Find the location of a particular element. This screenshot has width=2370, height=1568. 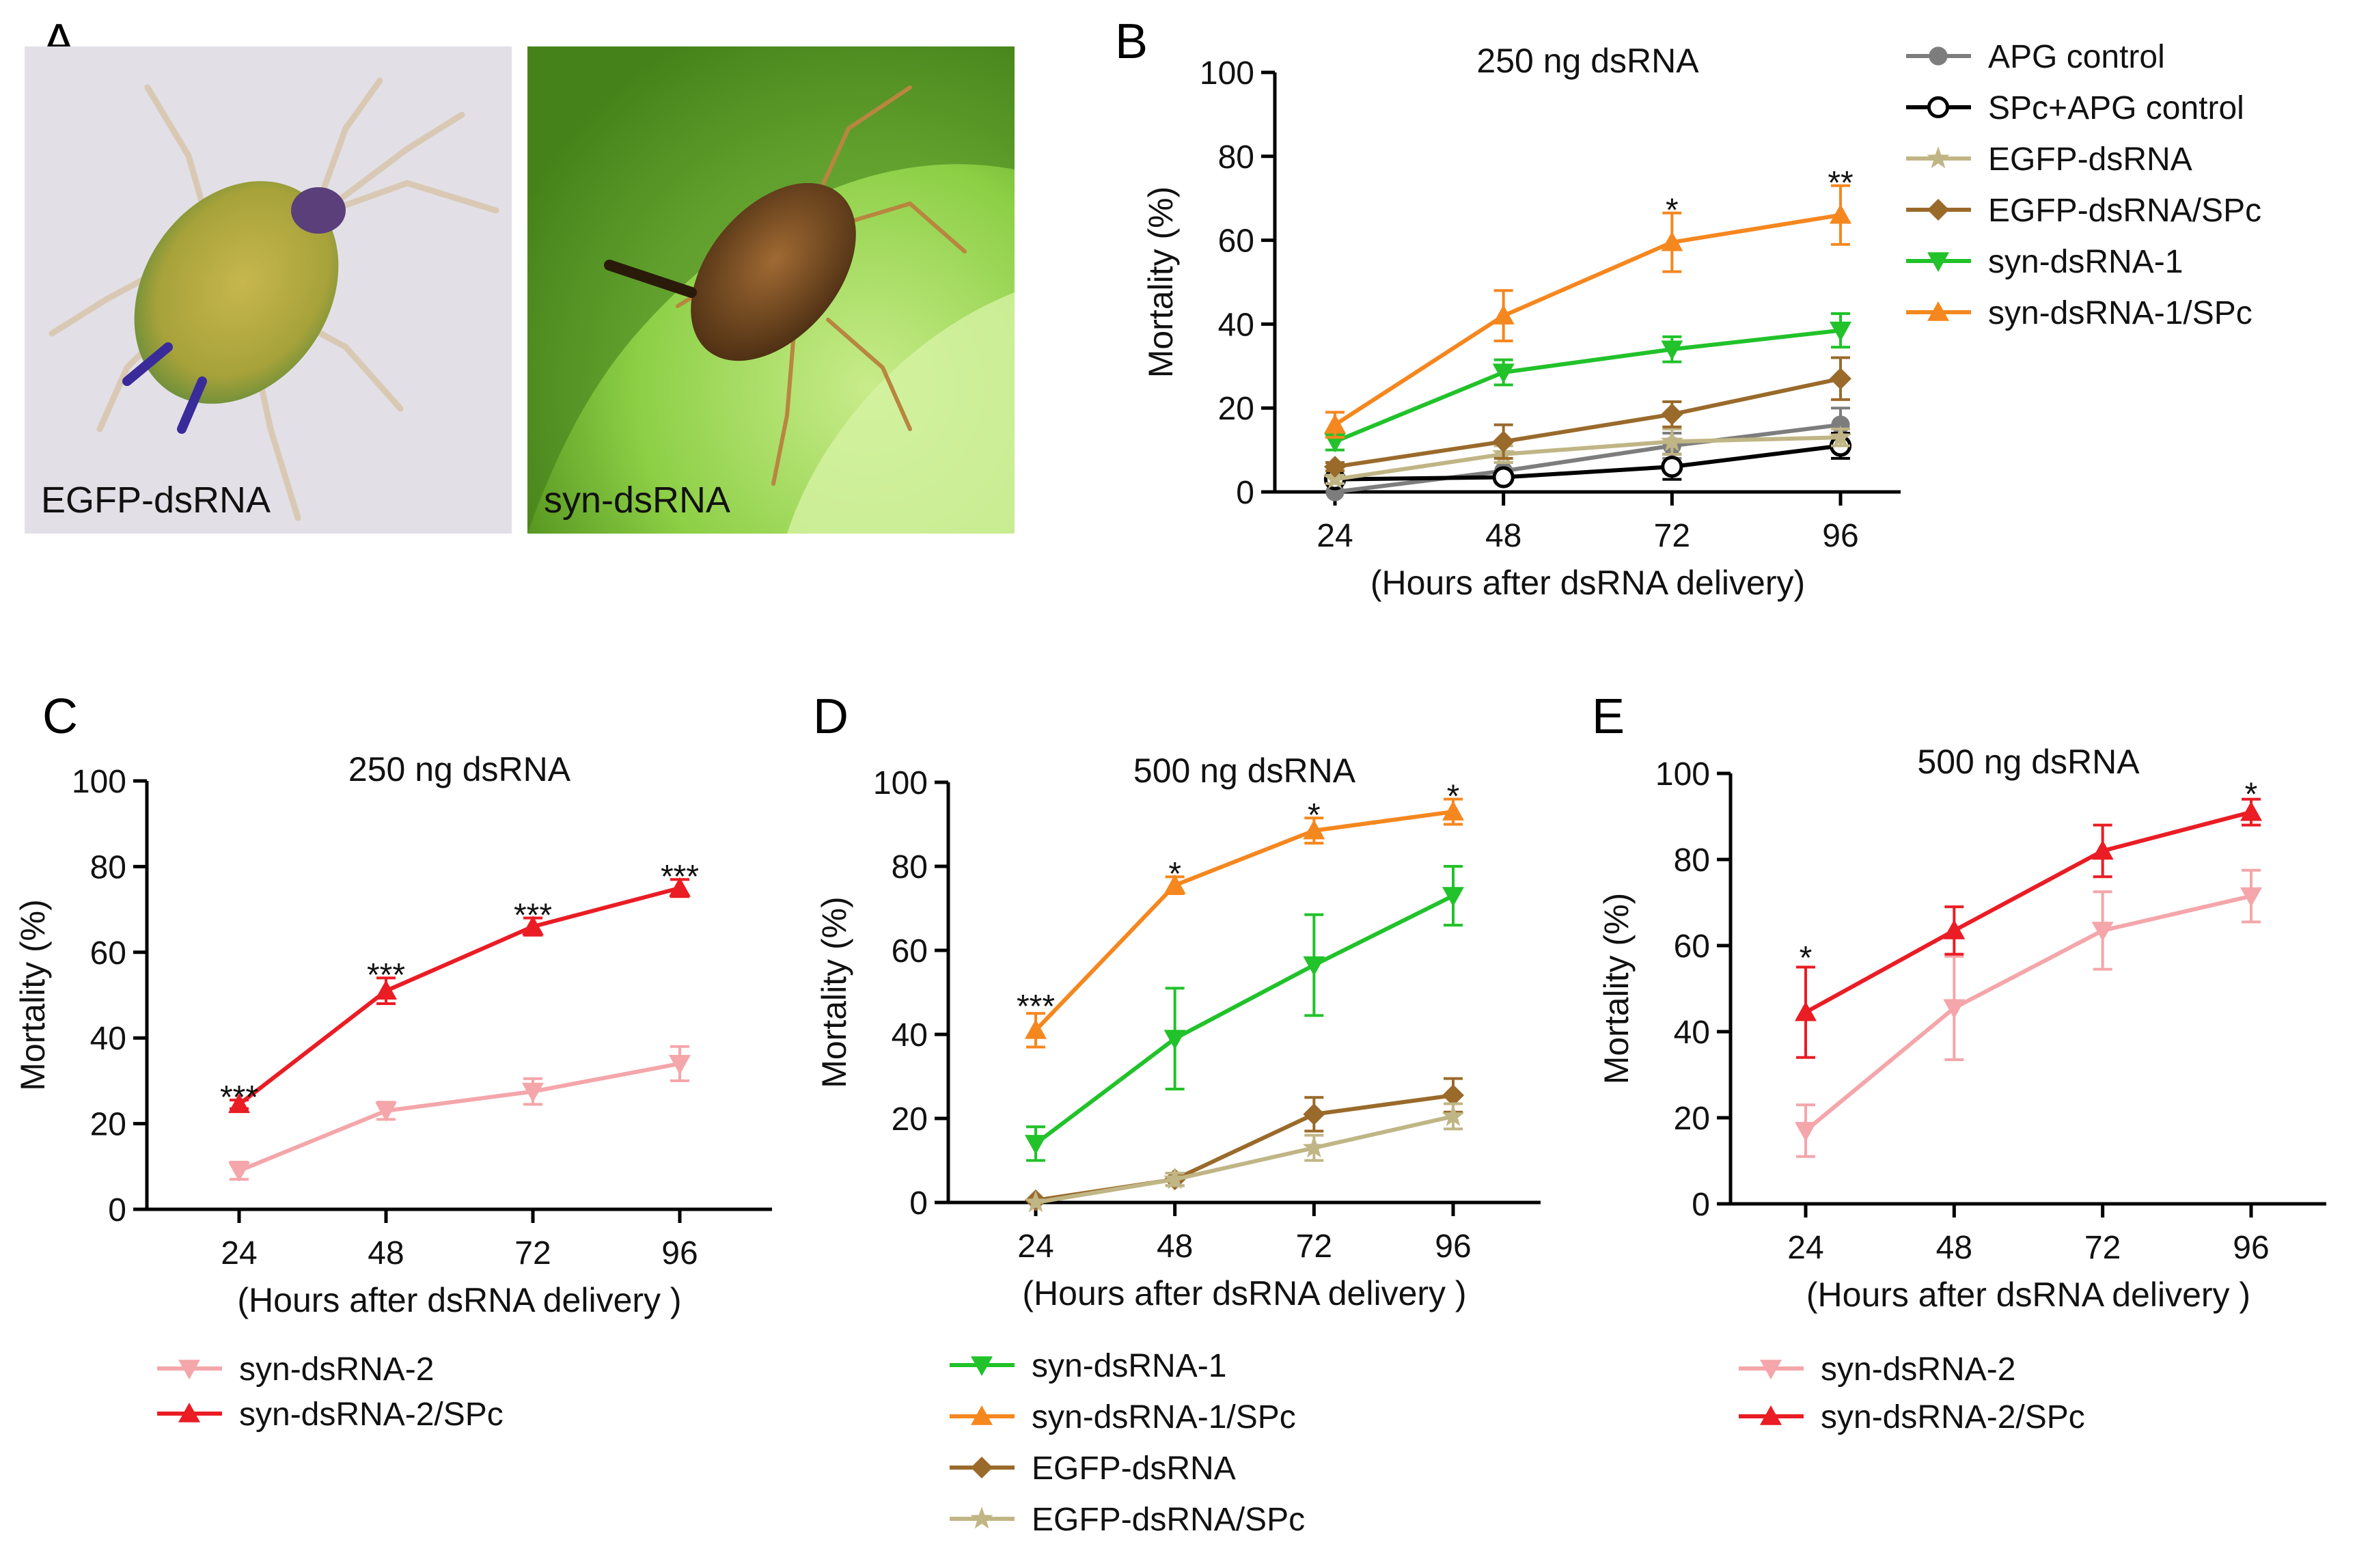

legend-item-egfp-dsrna-spc: EGFP-dsRNA/SPc is located at coordinates (2083, 211).